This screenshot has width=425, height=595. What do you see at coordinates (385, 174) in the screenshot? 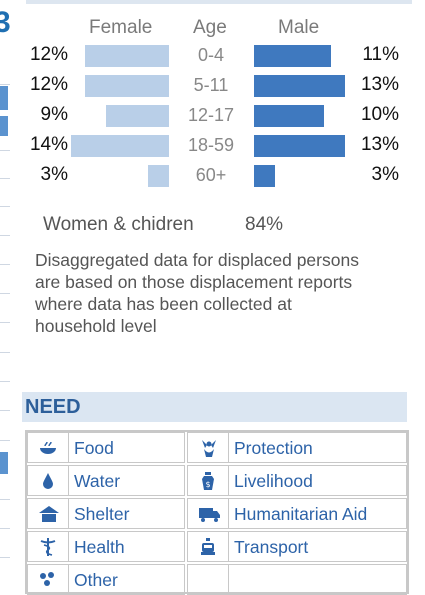
I see `male-value-label: 3%` at bounding box center [385, 174].